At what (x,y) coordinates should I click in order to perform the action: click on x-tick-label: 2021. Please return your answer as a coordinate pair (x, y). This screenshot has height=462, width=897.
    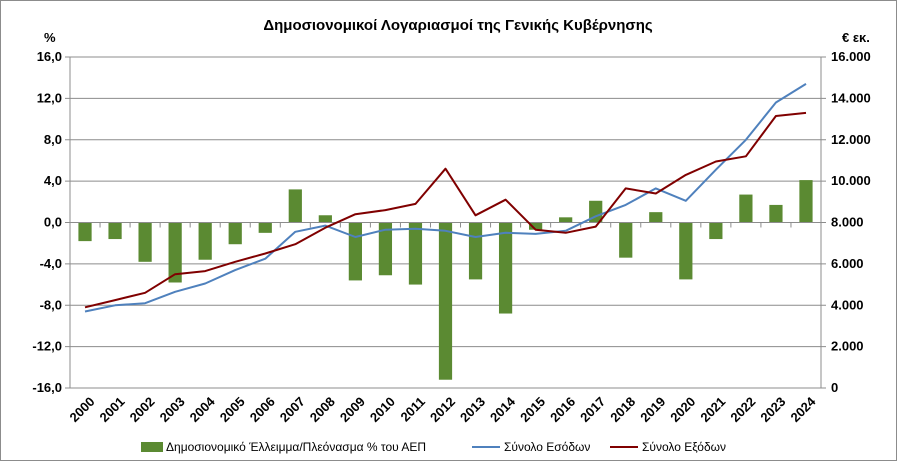
    Looking at the image, I should click on (712, 409).